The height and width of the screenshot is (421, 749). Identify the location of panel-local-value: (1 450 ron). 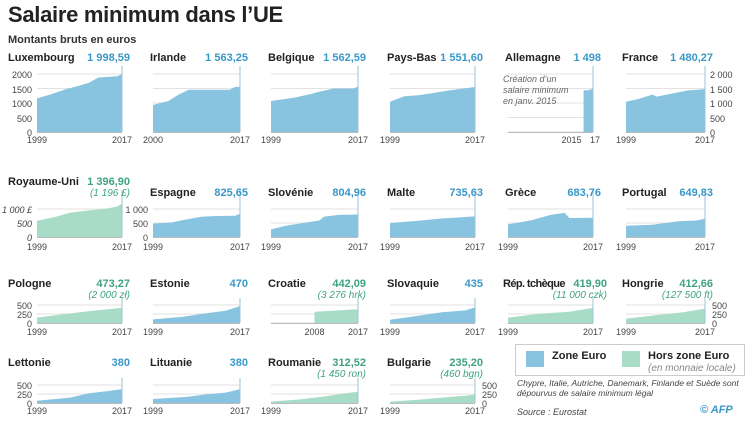
(341, 374).